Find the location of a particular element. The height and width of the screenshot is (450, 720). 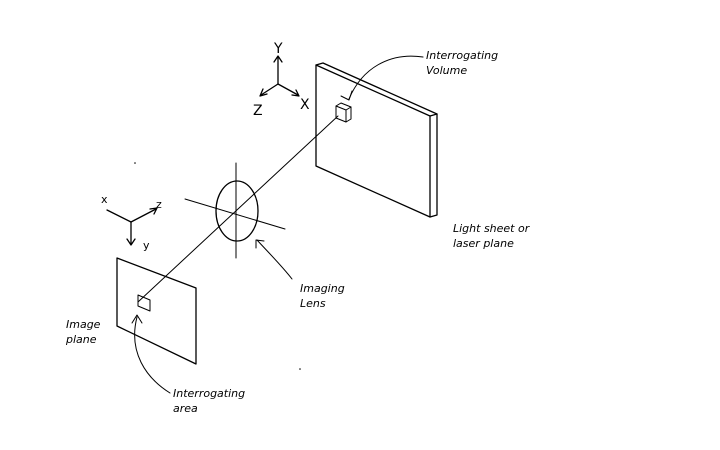

imaging-lens is located at coordinates (235, 210).